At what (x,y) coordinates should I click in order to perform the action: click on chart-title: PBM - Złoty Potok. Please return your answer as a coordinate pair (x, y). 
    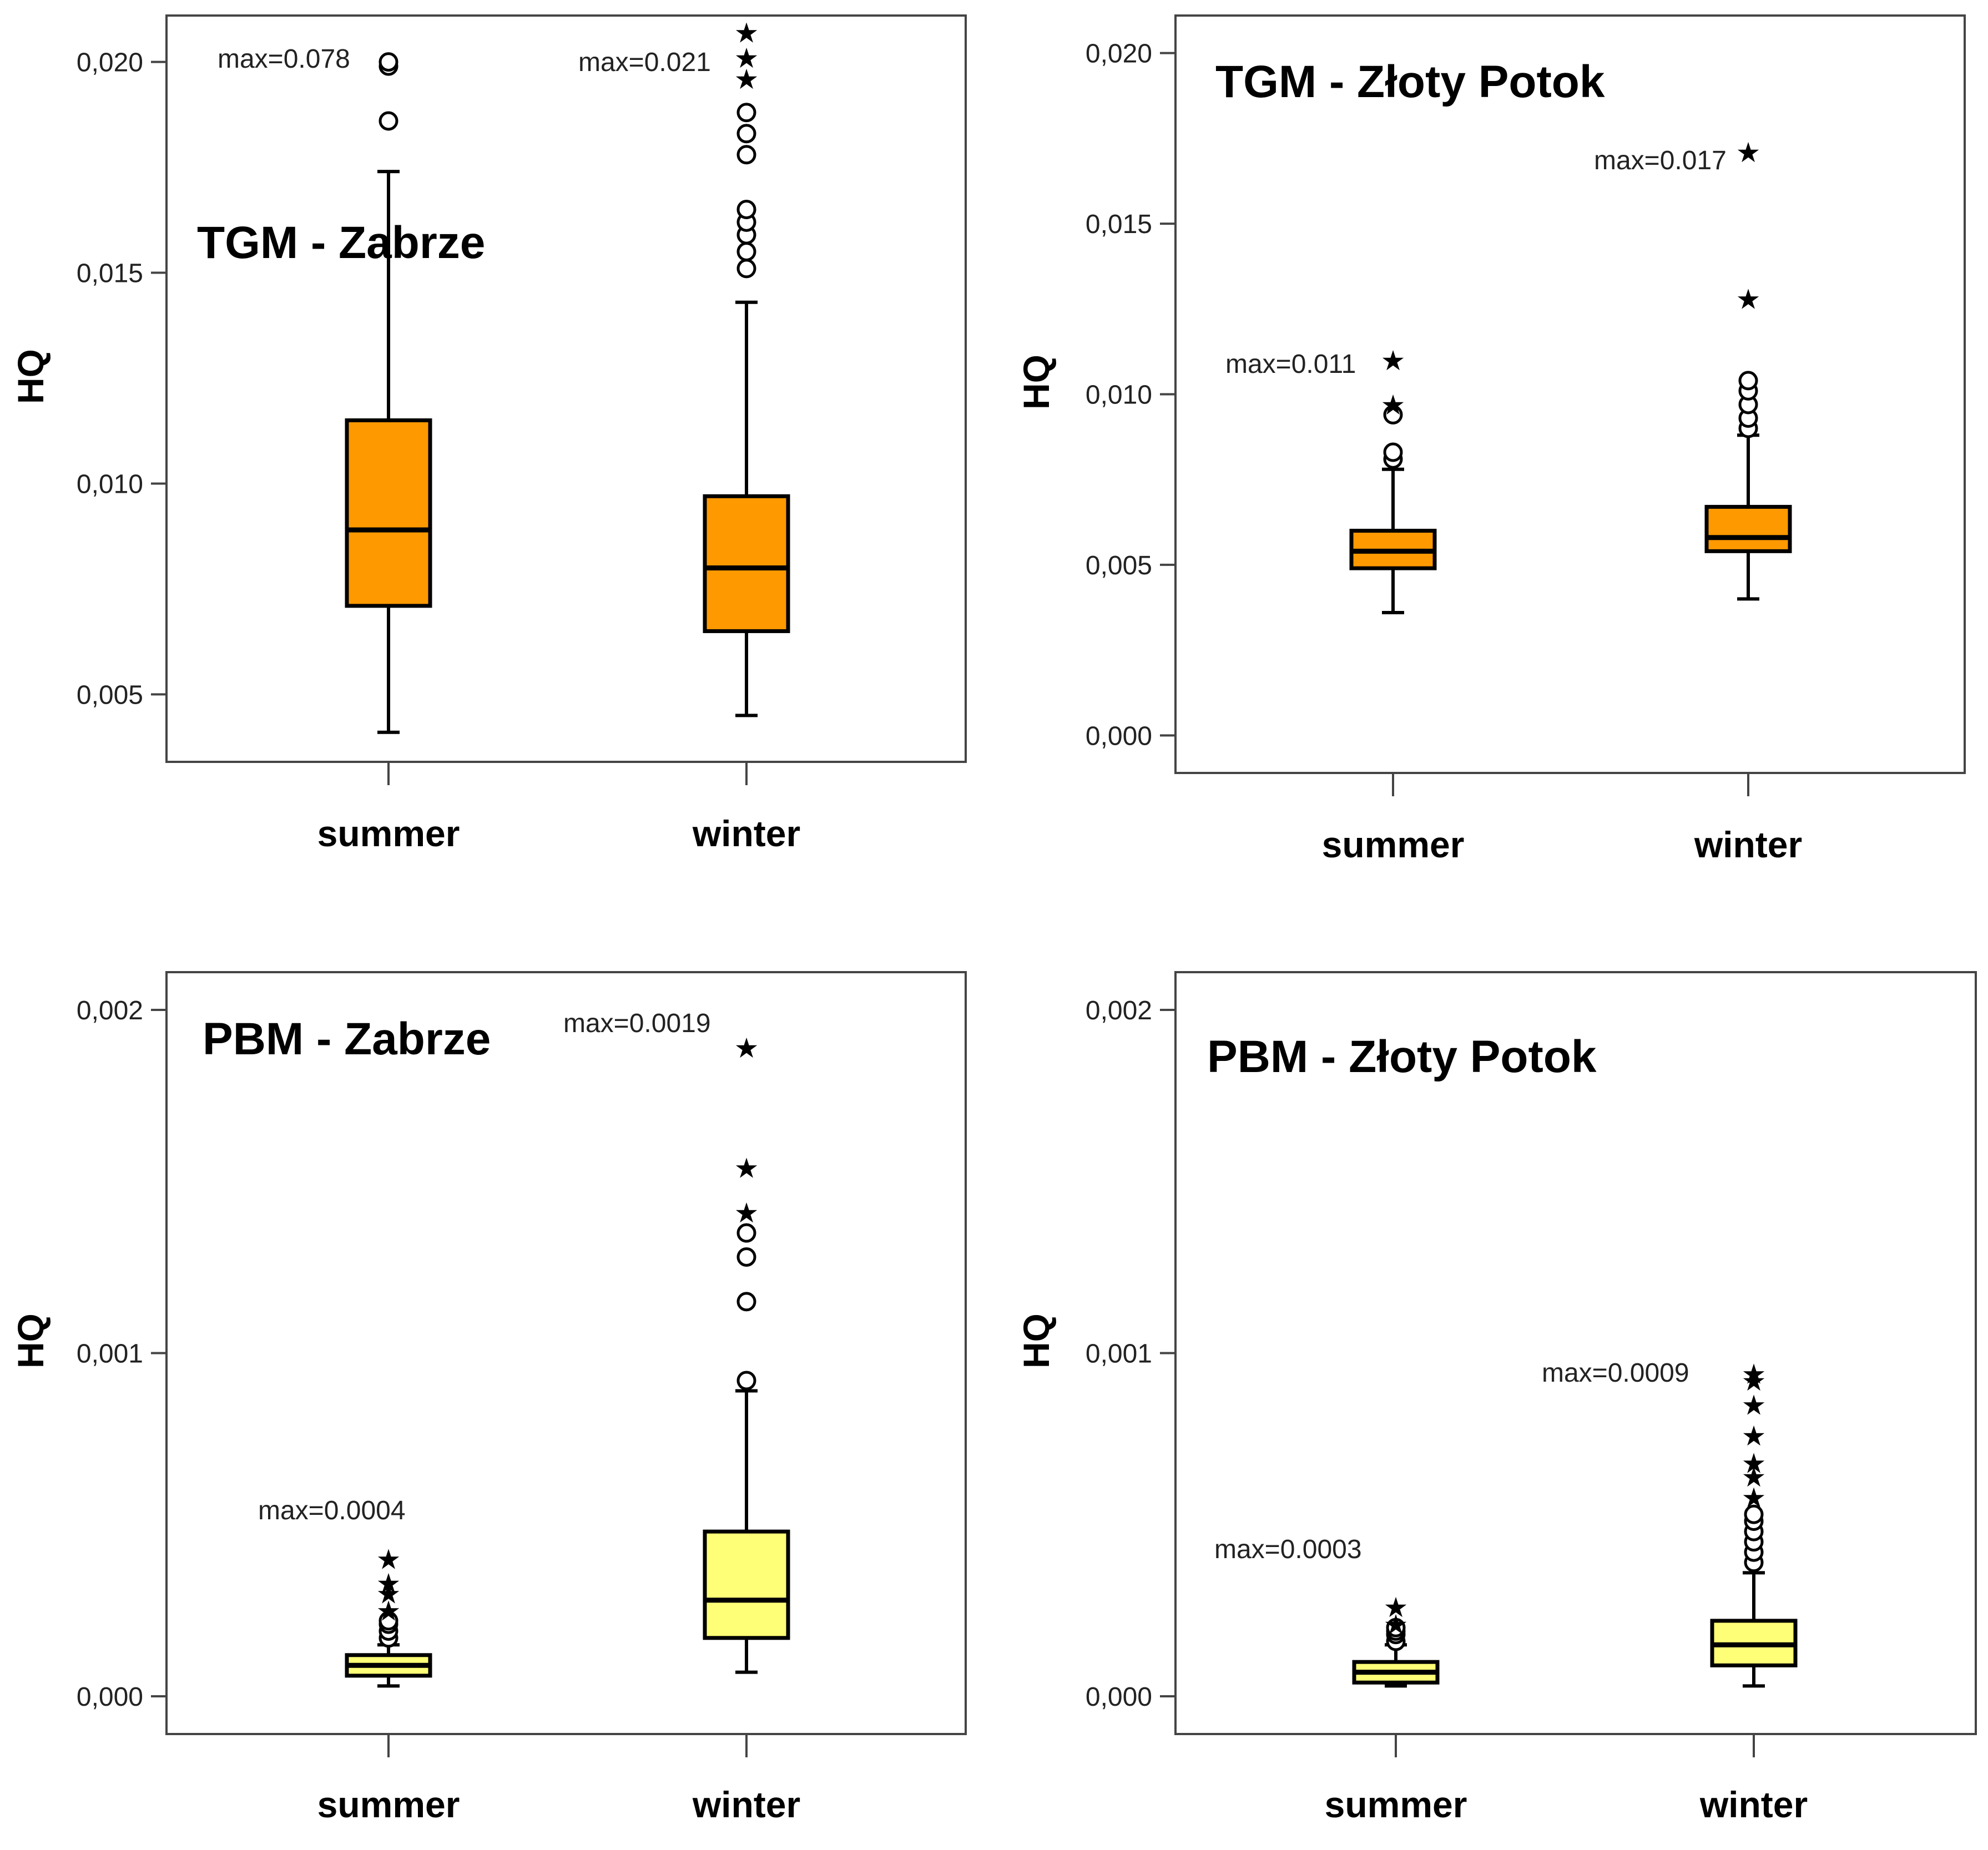
    Looking at the image, I should click on (1402, 1057).